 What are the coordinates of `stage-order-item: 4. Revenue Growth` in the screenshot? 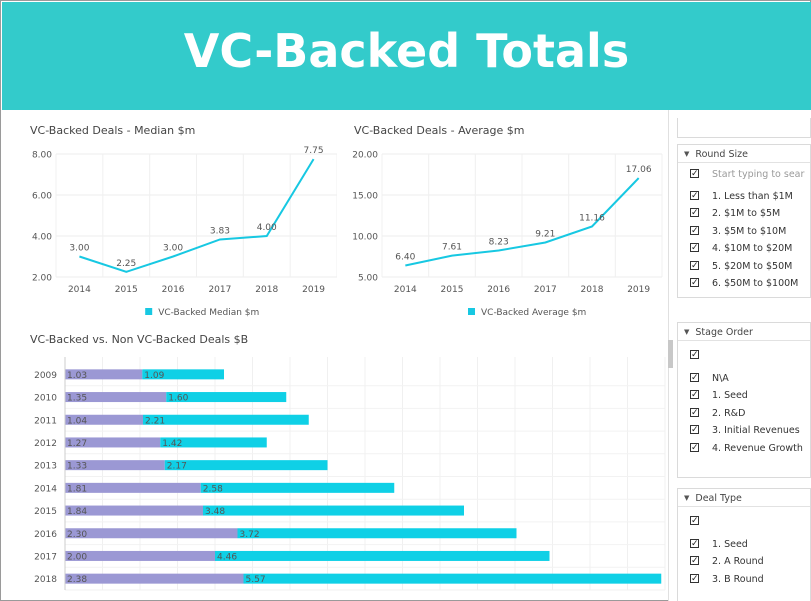 It's located at (744, 448).